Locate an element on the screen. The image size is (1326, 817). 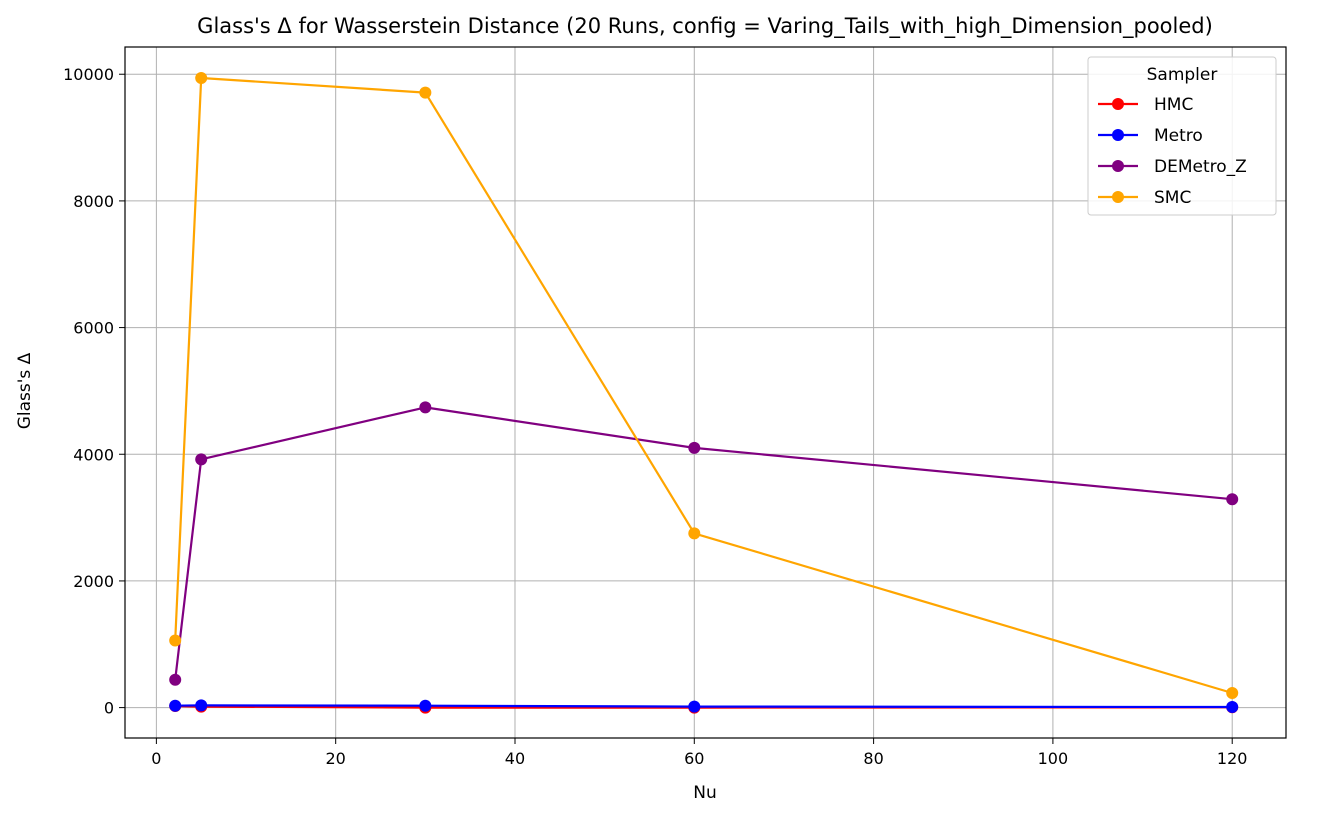
x-axis-label: Nu is located at coordinates (705, 793).